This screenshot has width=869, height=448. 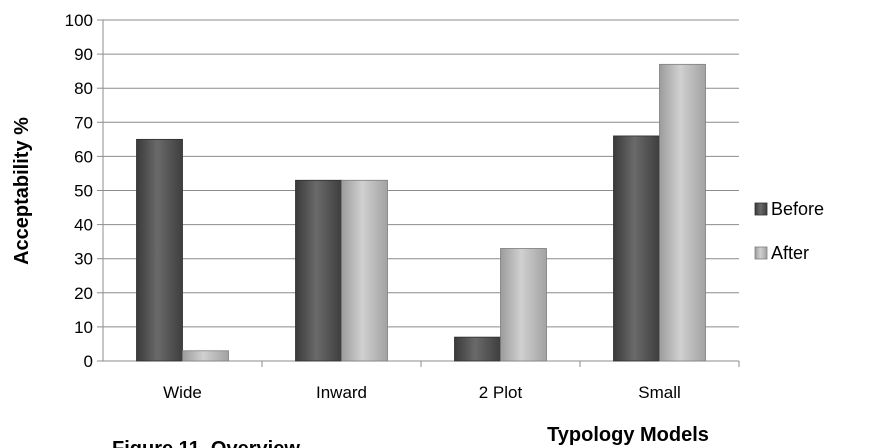 I want to click on x-tick-labels: Wide Inward 2 Plot Small, so click(x=422, y=392).